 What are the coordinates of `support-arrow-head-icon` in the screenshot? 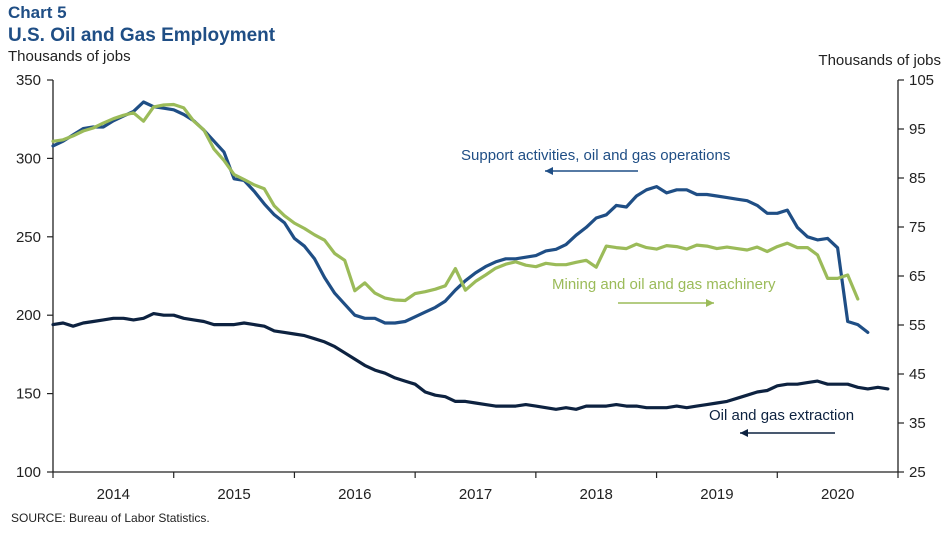 It's located at (549, 171).